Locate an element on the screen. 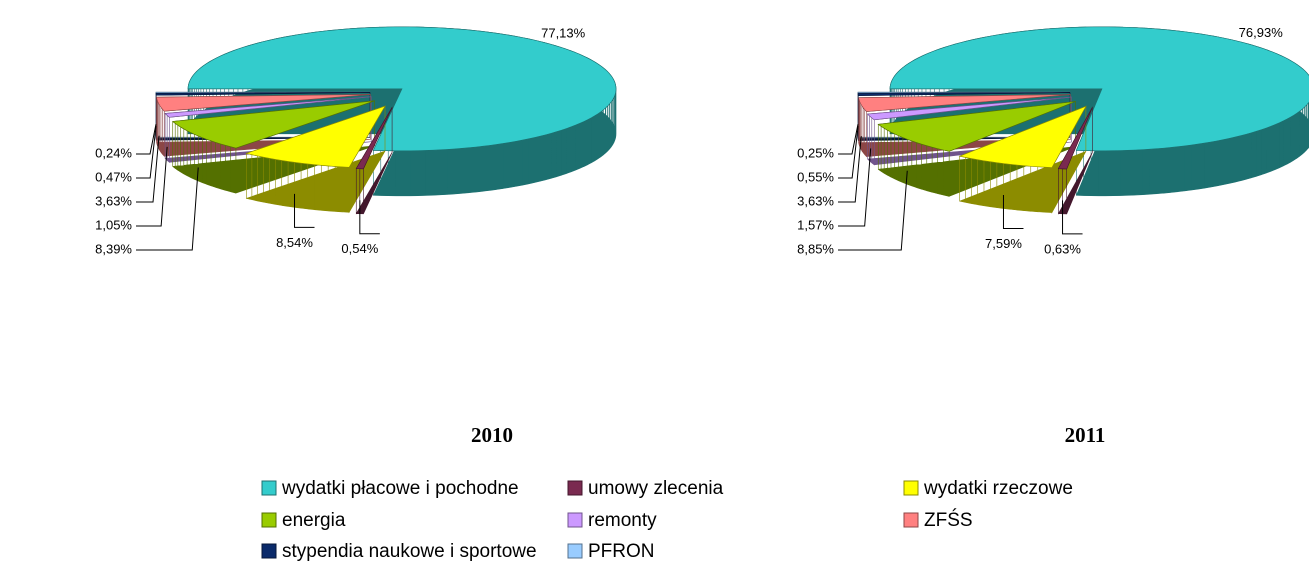 The height and width of the screenshot is (569, 1309). data-label: 1,57% is located at coordinates (815, 224).